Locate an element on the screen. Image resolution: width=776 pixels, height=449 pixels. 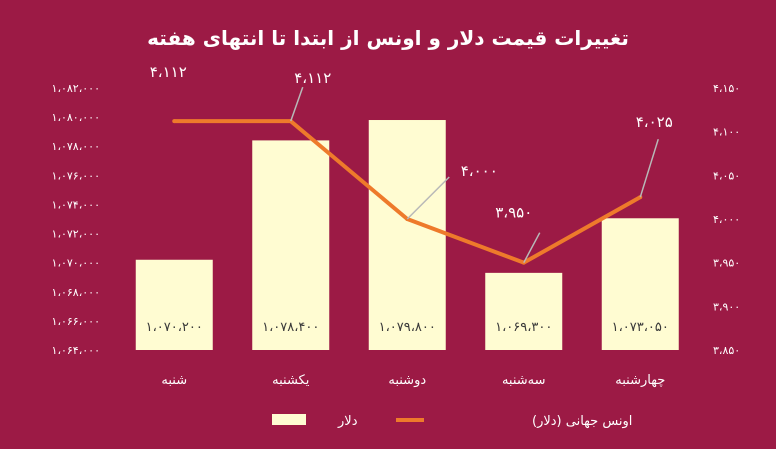
left-axis-tick-label: ۱،۰۸۰،۰۰۰ is located at coordinates (76, 117).